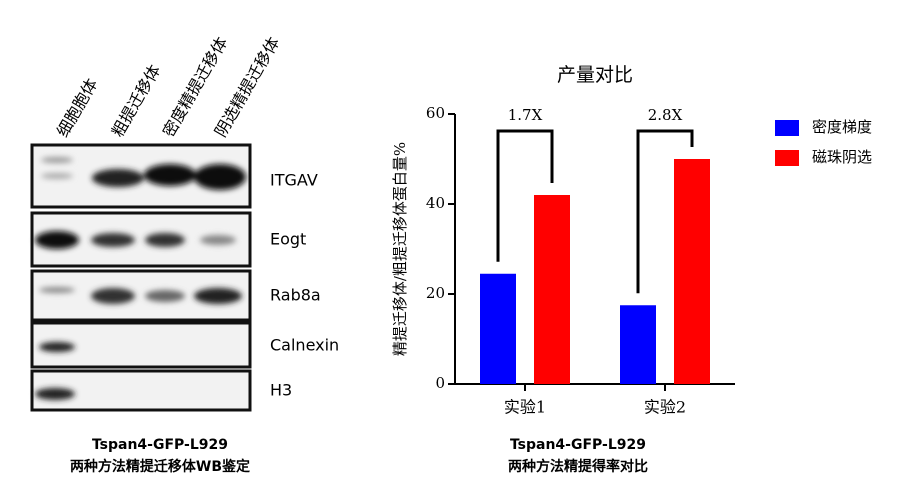  I want to click on y-tick-label: 60, so click(435, 113).